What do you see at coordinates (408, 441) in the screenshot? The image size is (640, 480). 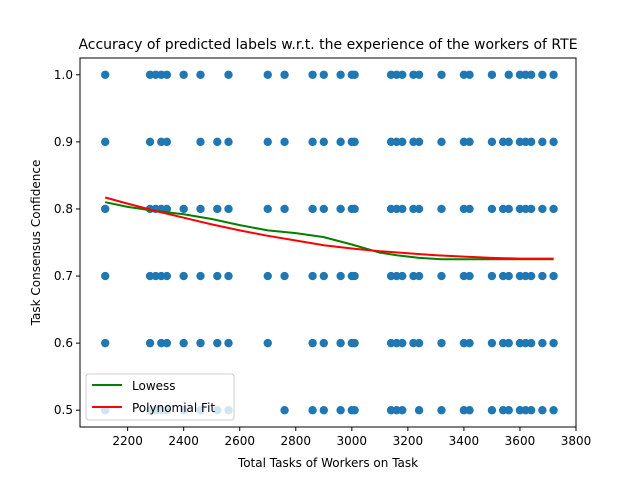 I see `x-tick-label: 3200` at bounding box center [408, 441].